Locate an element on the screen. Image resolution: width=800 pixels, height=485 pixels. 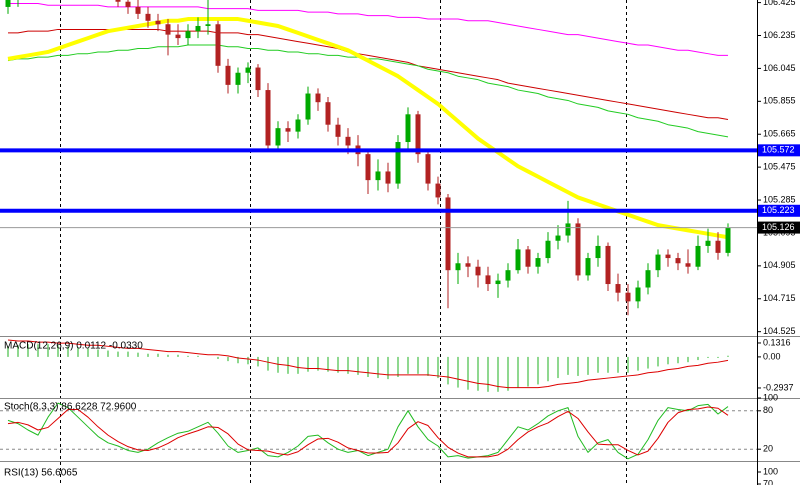
last-price-tag is located at coordinates (779, 227).